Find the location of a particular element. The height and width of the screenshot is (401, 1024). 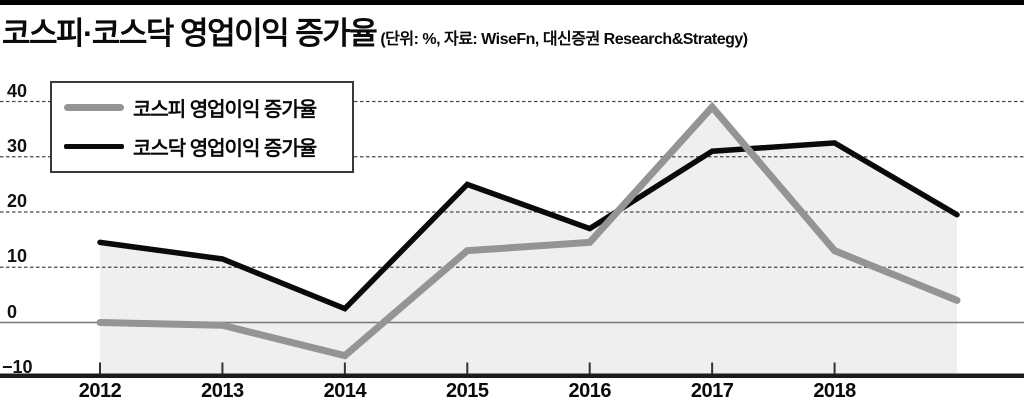

legend-label-kosdaq: 코스닥 영업이익 증가율 is located at coordinates (225, 149).